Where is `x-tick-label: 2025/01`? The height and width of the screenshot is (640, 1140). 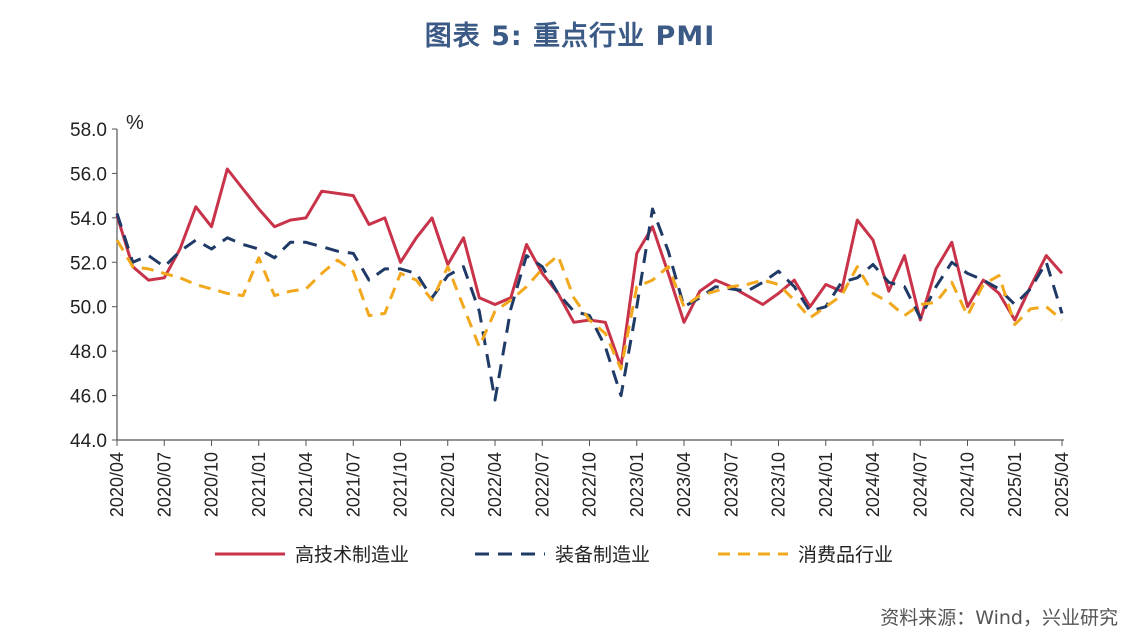
x-tick-label: 2025/01 is located at coordinates (1015, 484).